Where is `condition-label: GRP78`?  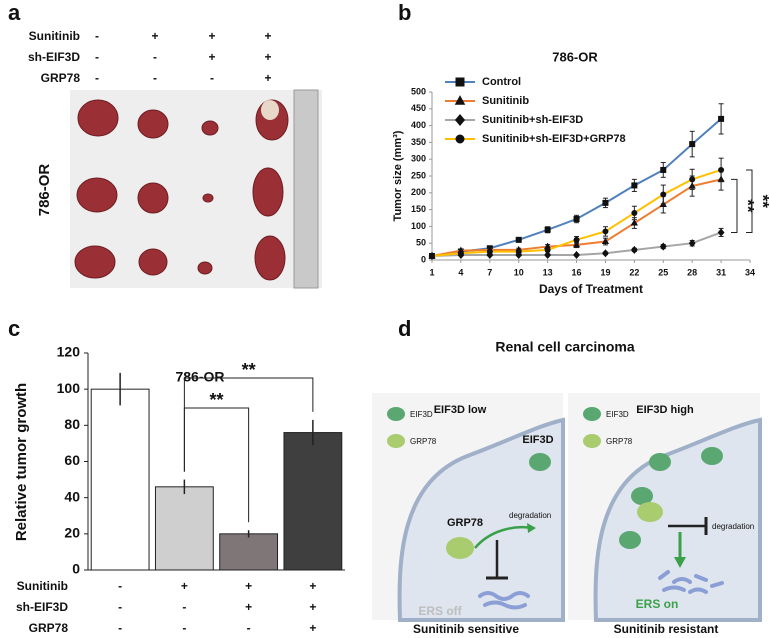 condition-label: GRP78 is located at coordinates (49, 628).